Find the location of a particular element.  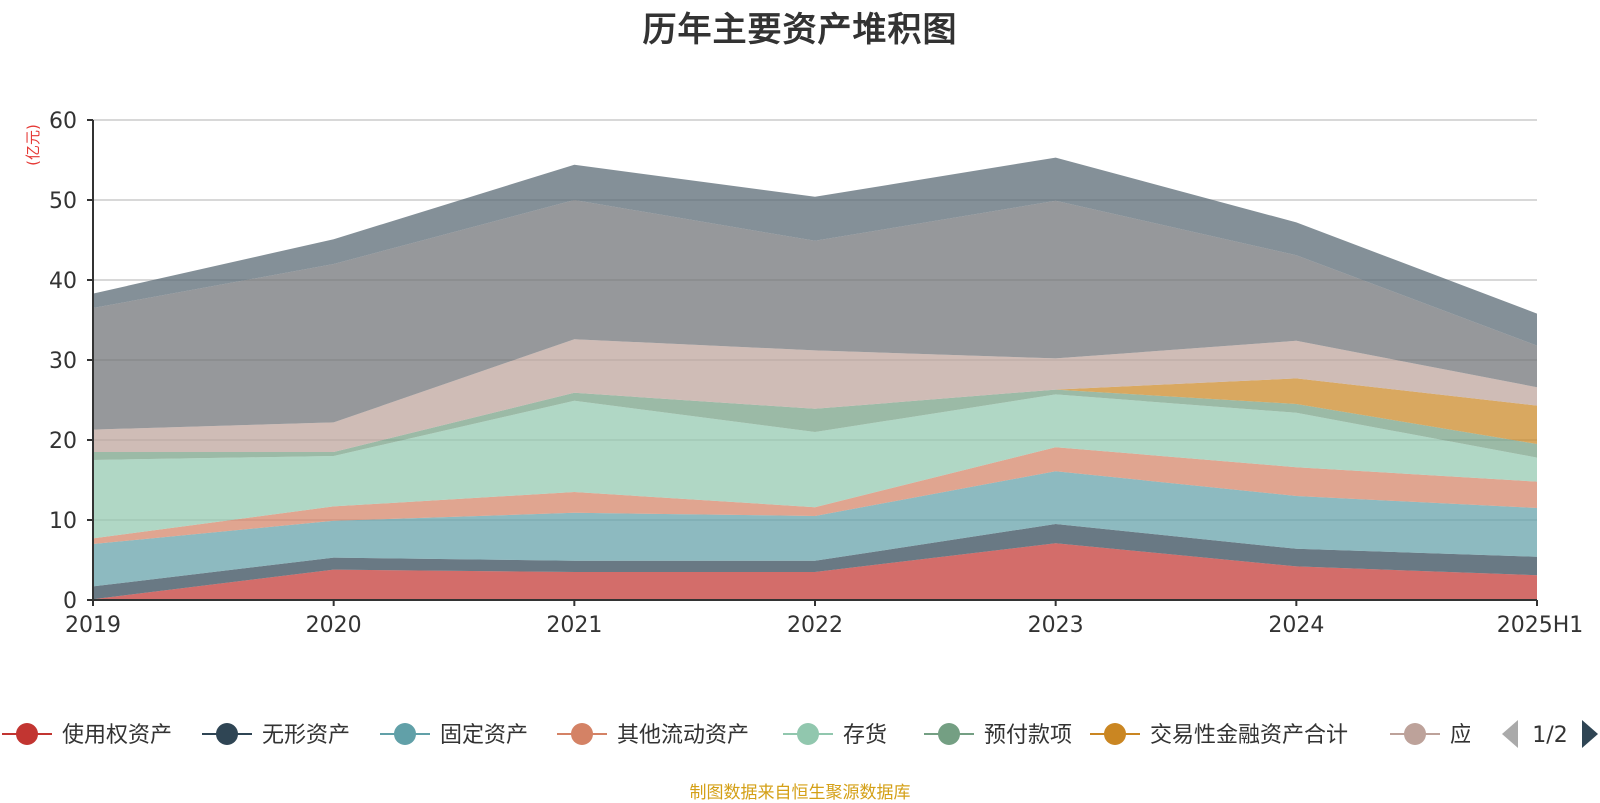

y-tick-label: 50 is located at coordinates (63, 201).